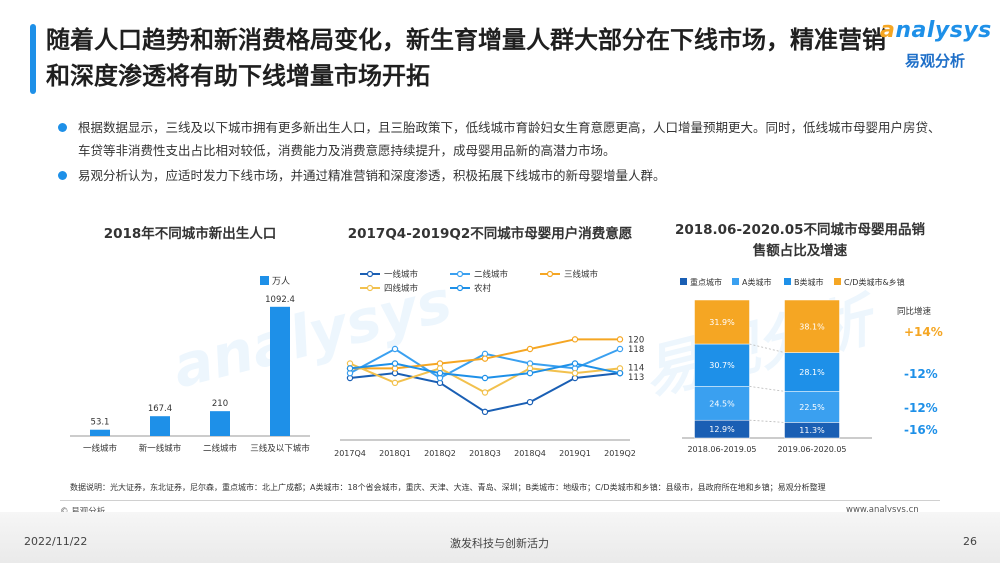 This screenshot has width=1000, height=563. I want to click on tick-label: 2018.06-2019.05, so click(721, 449).